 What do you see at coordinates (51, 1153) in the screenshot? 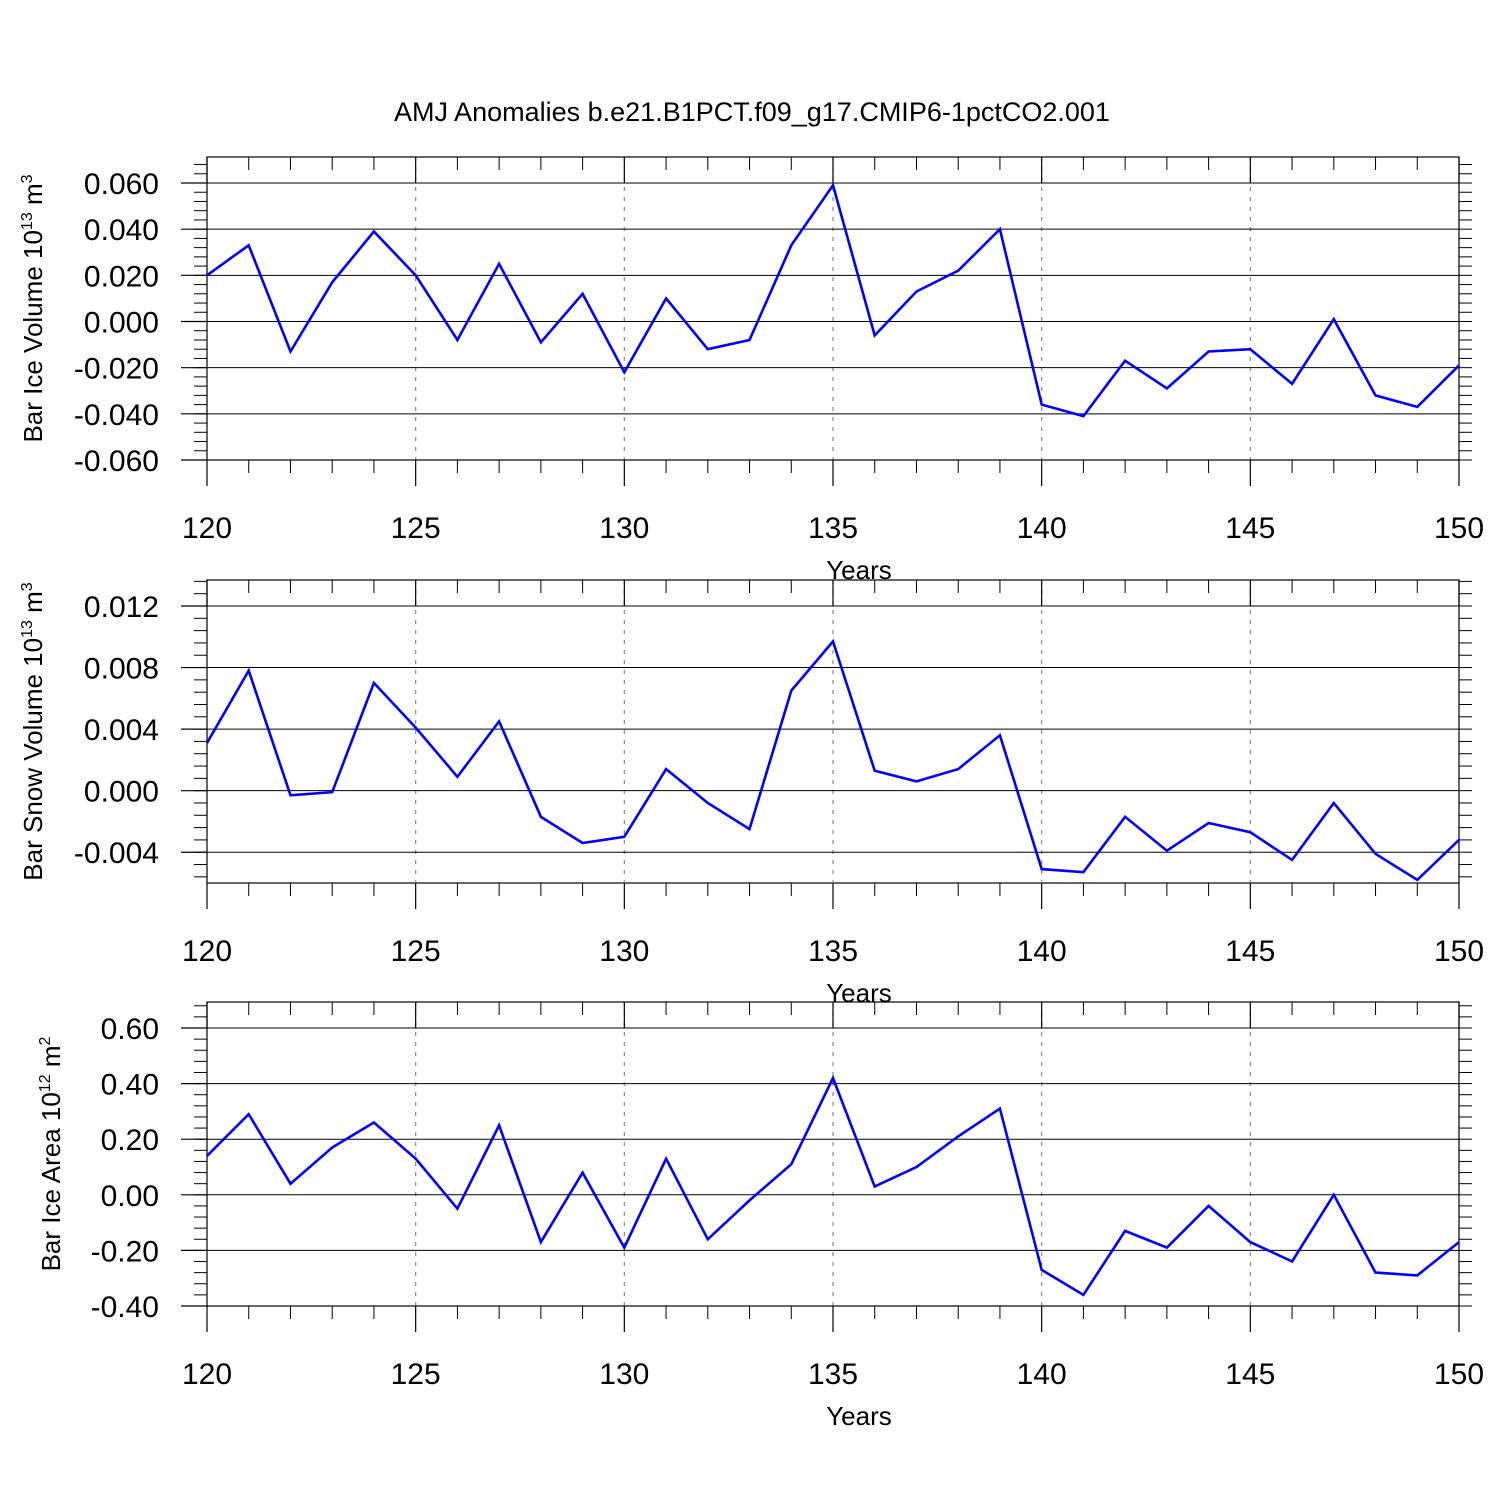
I see `y-axis-title: Bar Ice Area 1012 m2` at bounding box center [51, 1153].